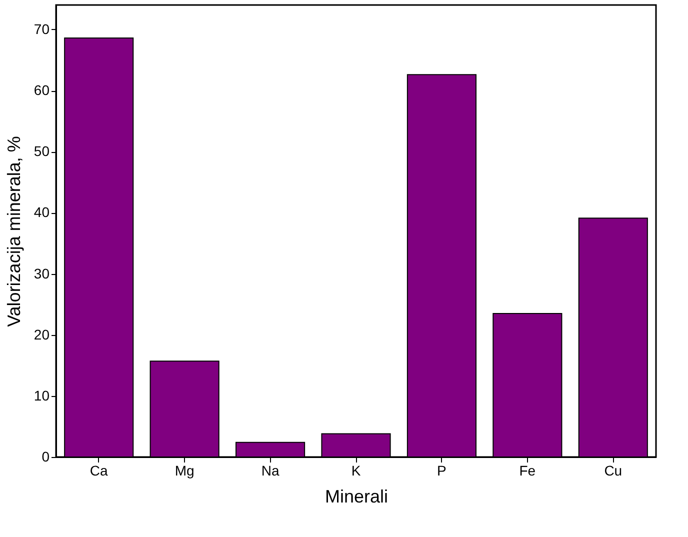 This screenshot has width=688, height=537. I want to click on x-tick-label: Mg, so click(184, 470).